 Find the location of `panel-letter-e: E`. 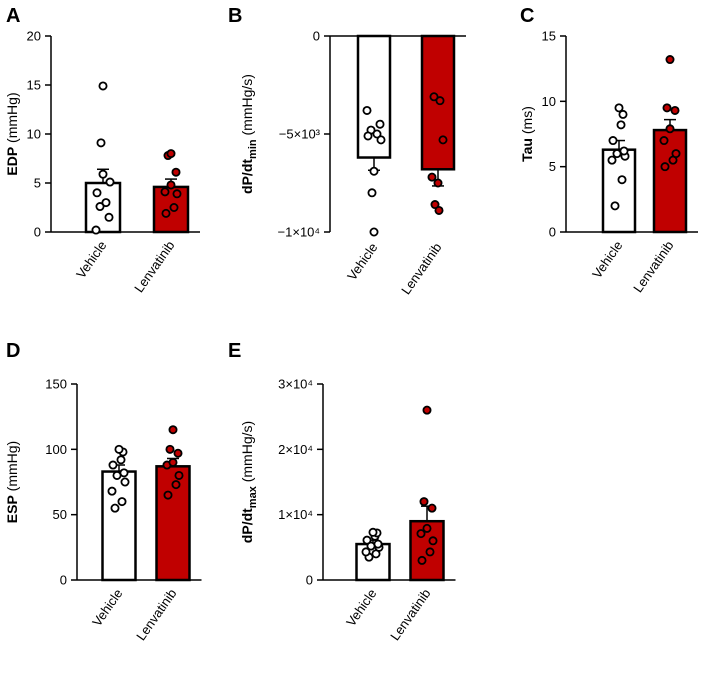

panel-letter-e: E is located at coordinates (234, 351).